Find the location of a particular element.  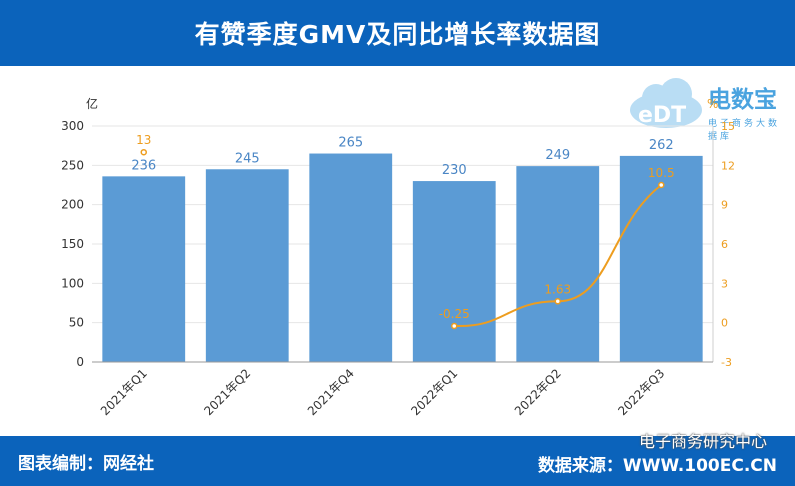

logo: eDT 电数宝 电子商务大数据库 is located at coordinates (708, 108).